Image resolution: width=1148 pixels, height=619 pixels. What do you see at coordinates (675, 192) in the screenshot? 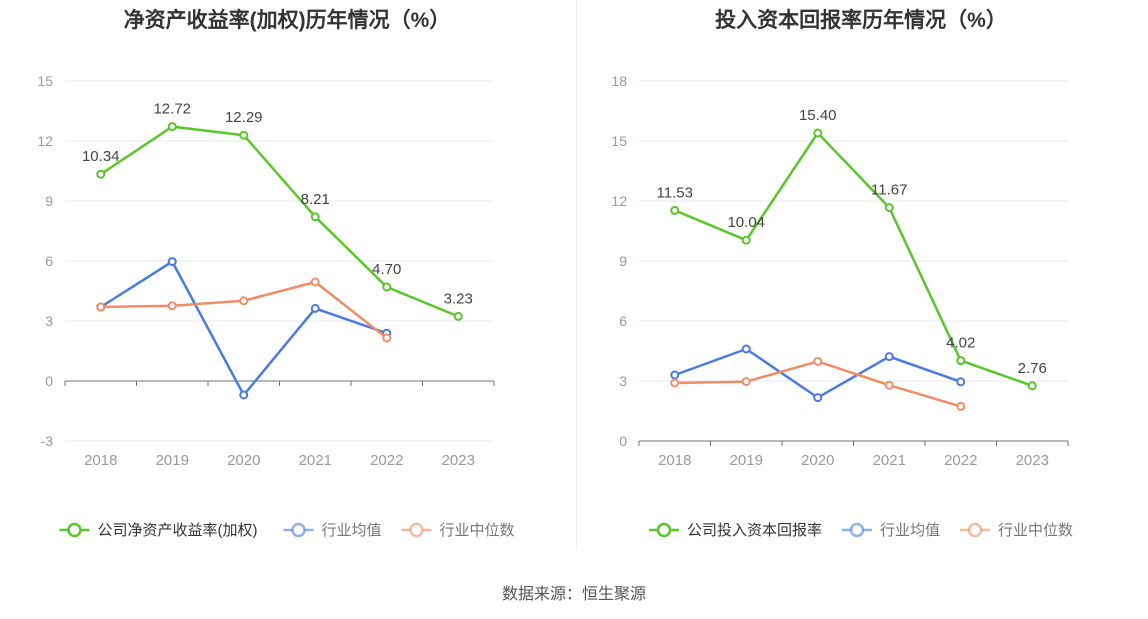
I see `data-label: 11.53` at bounding box center [675, 192].